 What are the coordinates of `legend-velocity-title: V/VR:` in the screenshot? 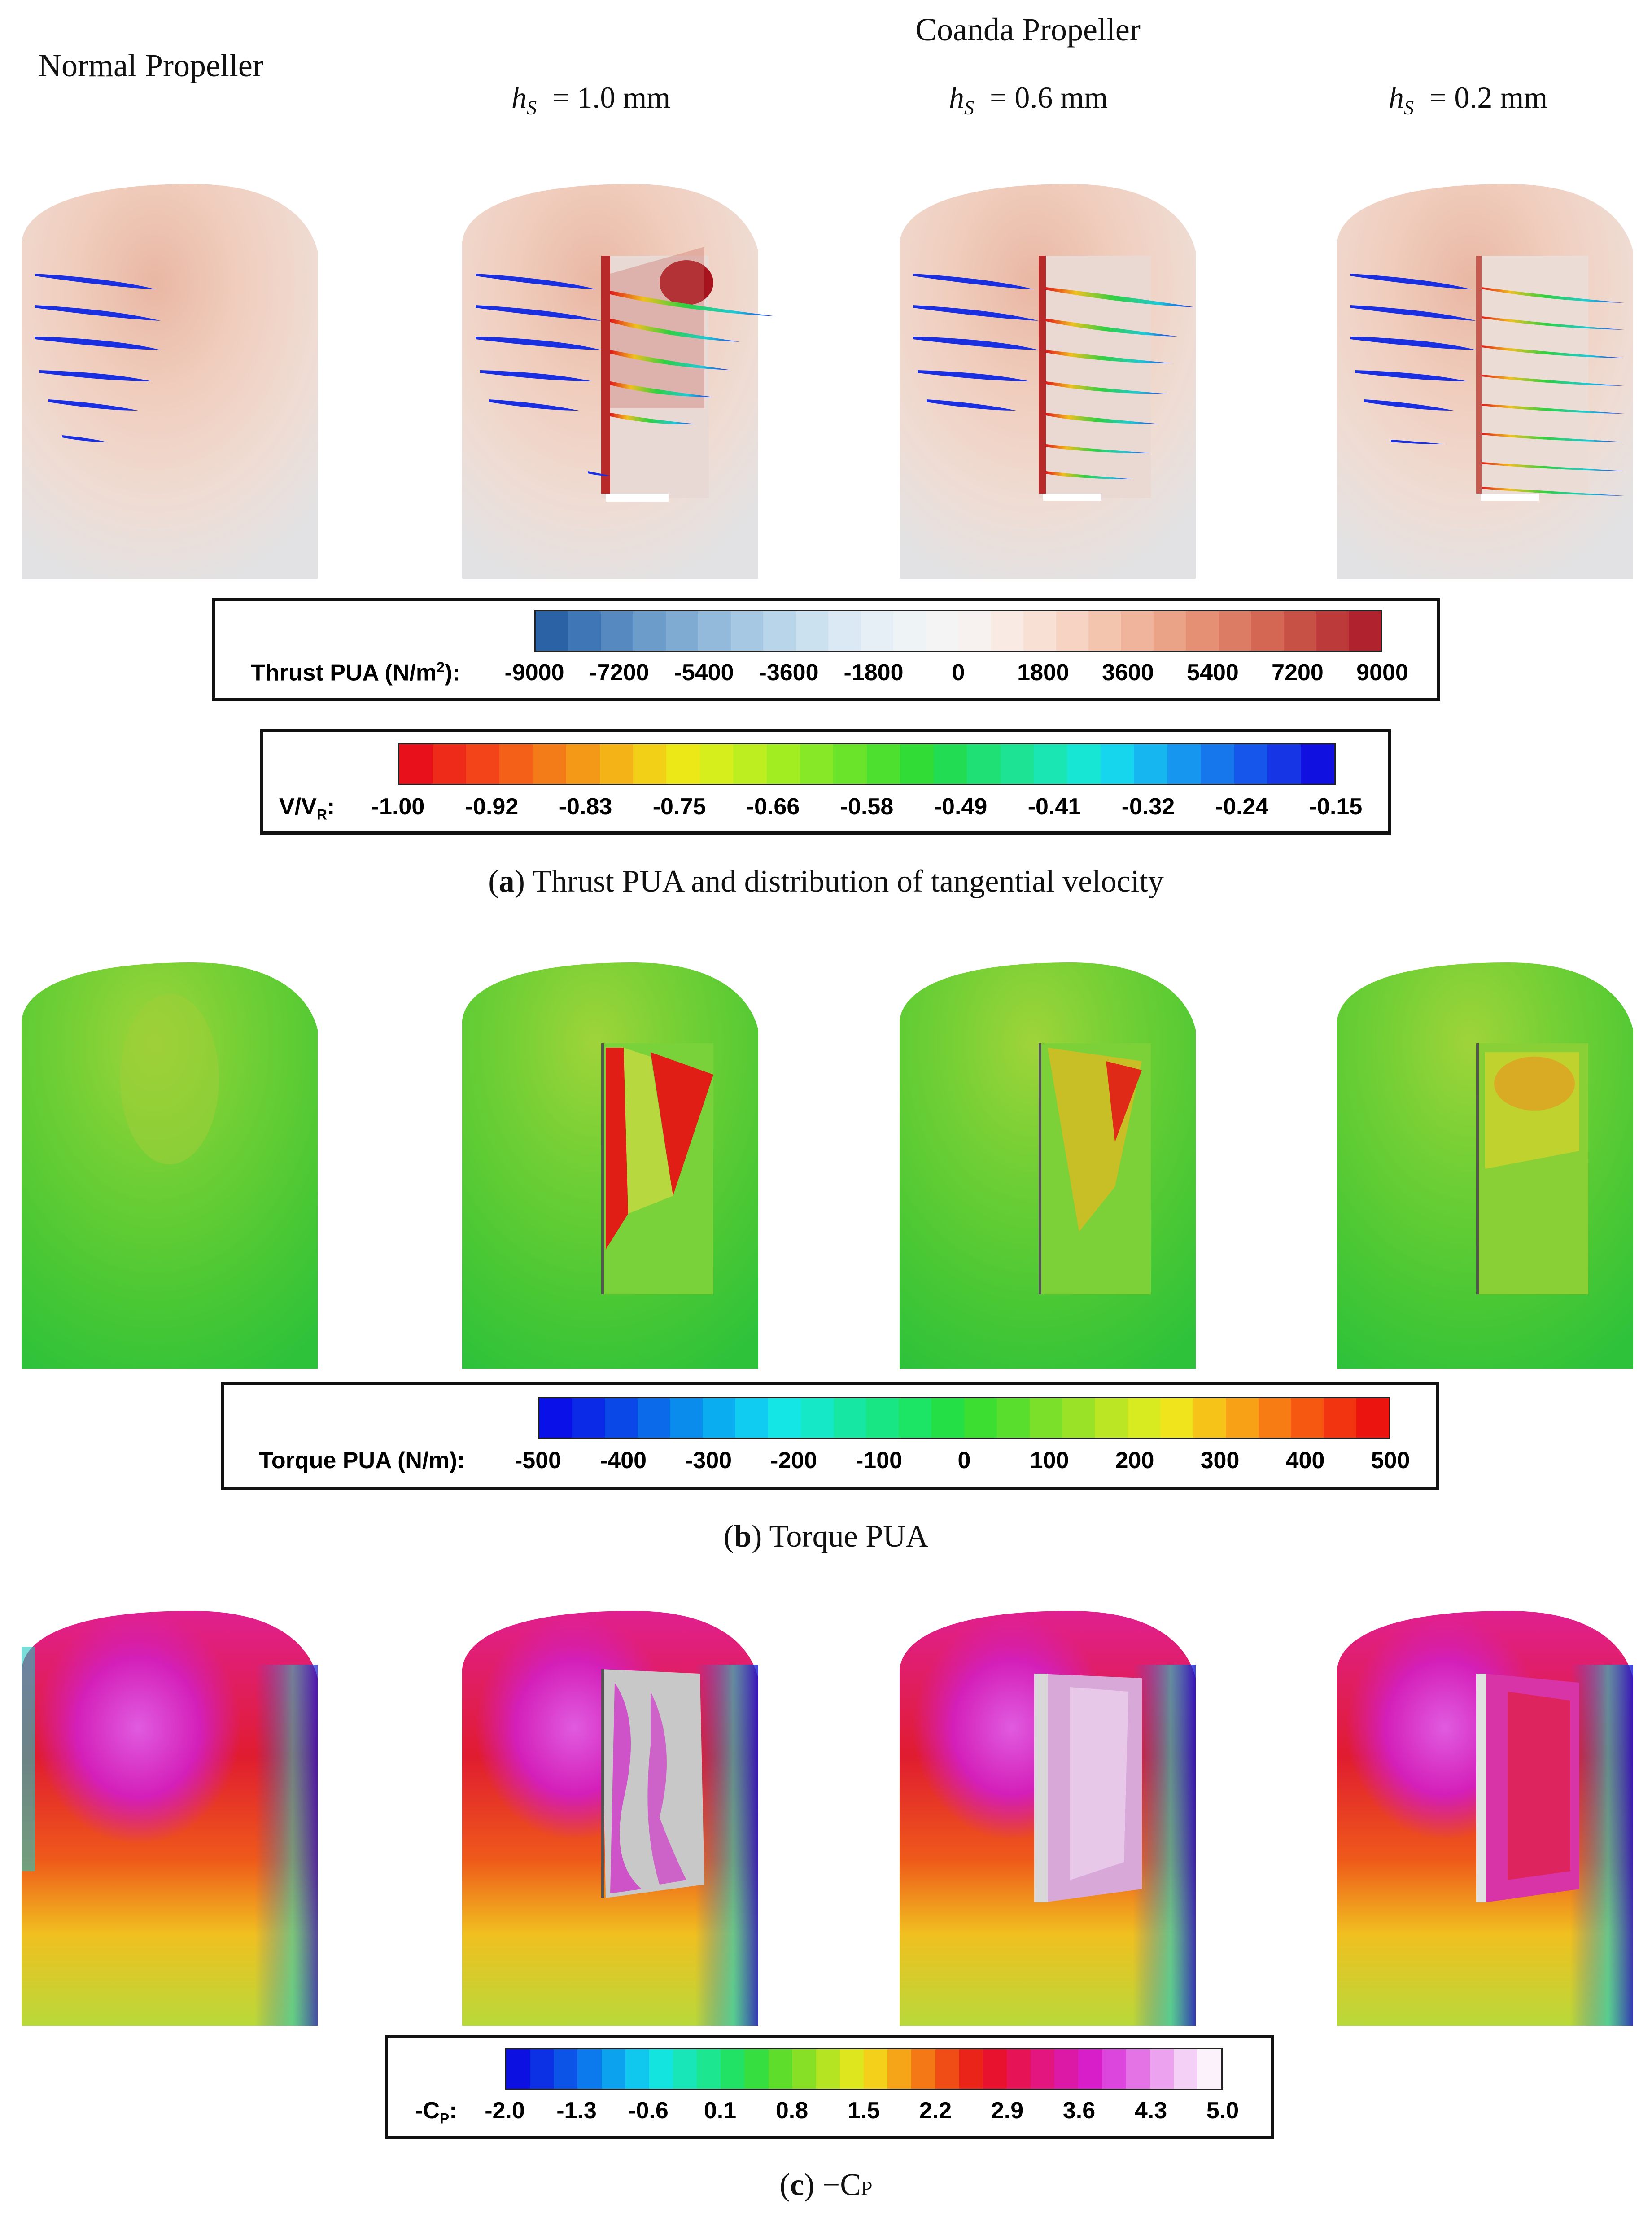 It's located at (307, 808).